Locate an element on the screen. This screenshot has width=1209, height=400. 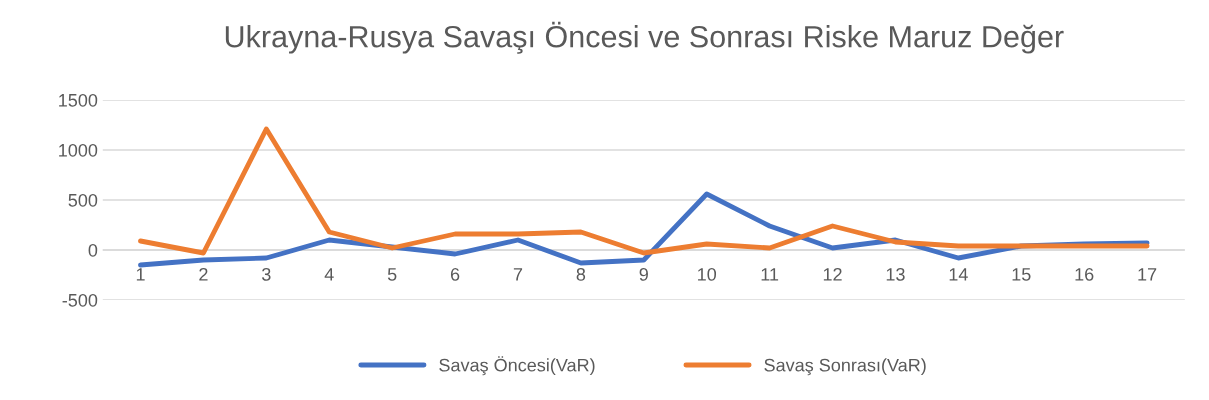
x-tick-label: 13 is located at coordinates (895, 274).